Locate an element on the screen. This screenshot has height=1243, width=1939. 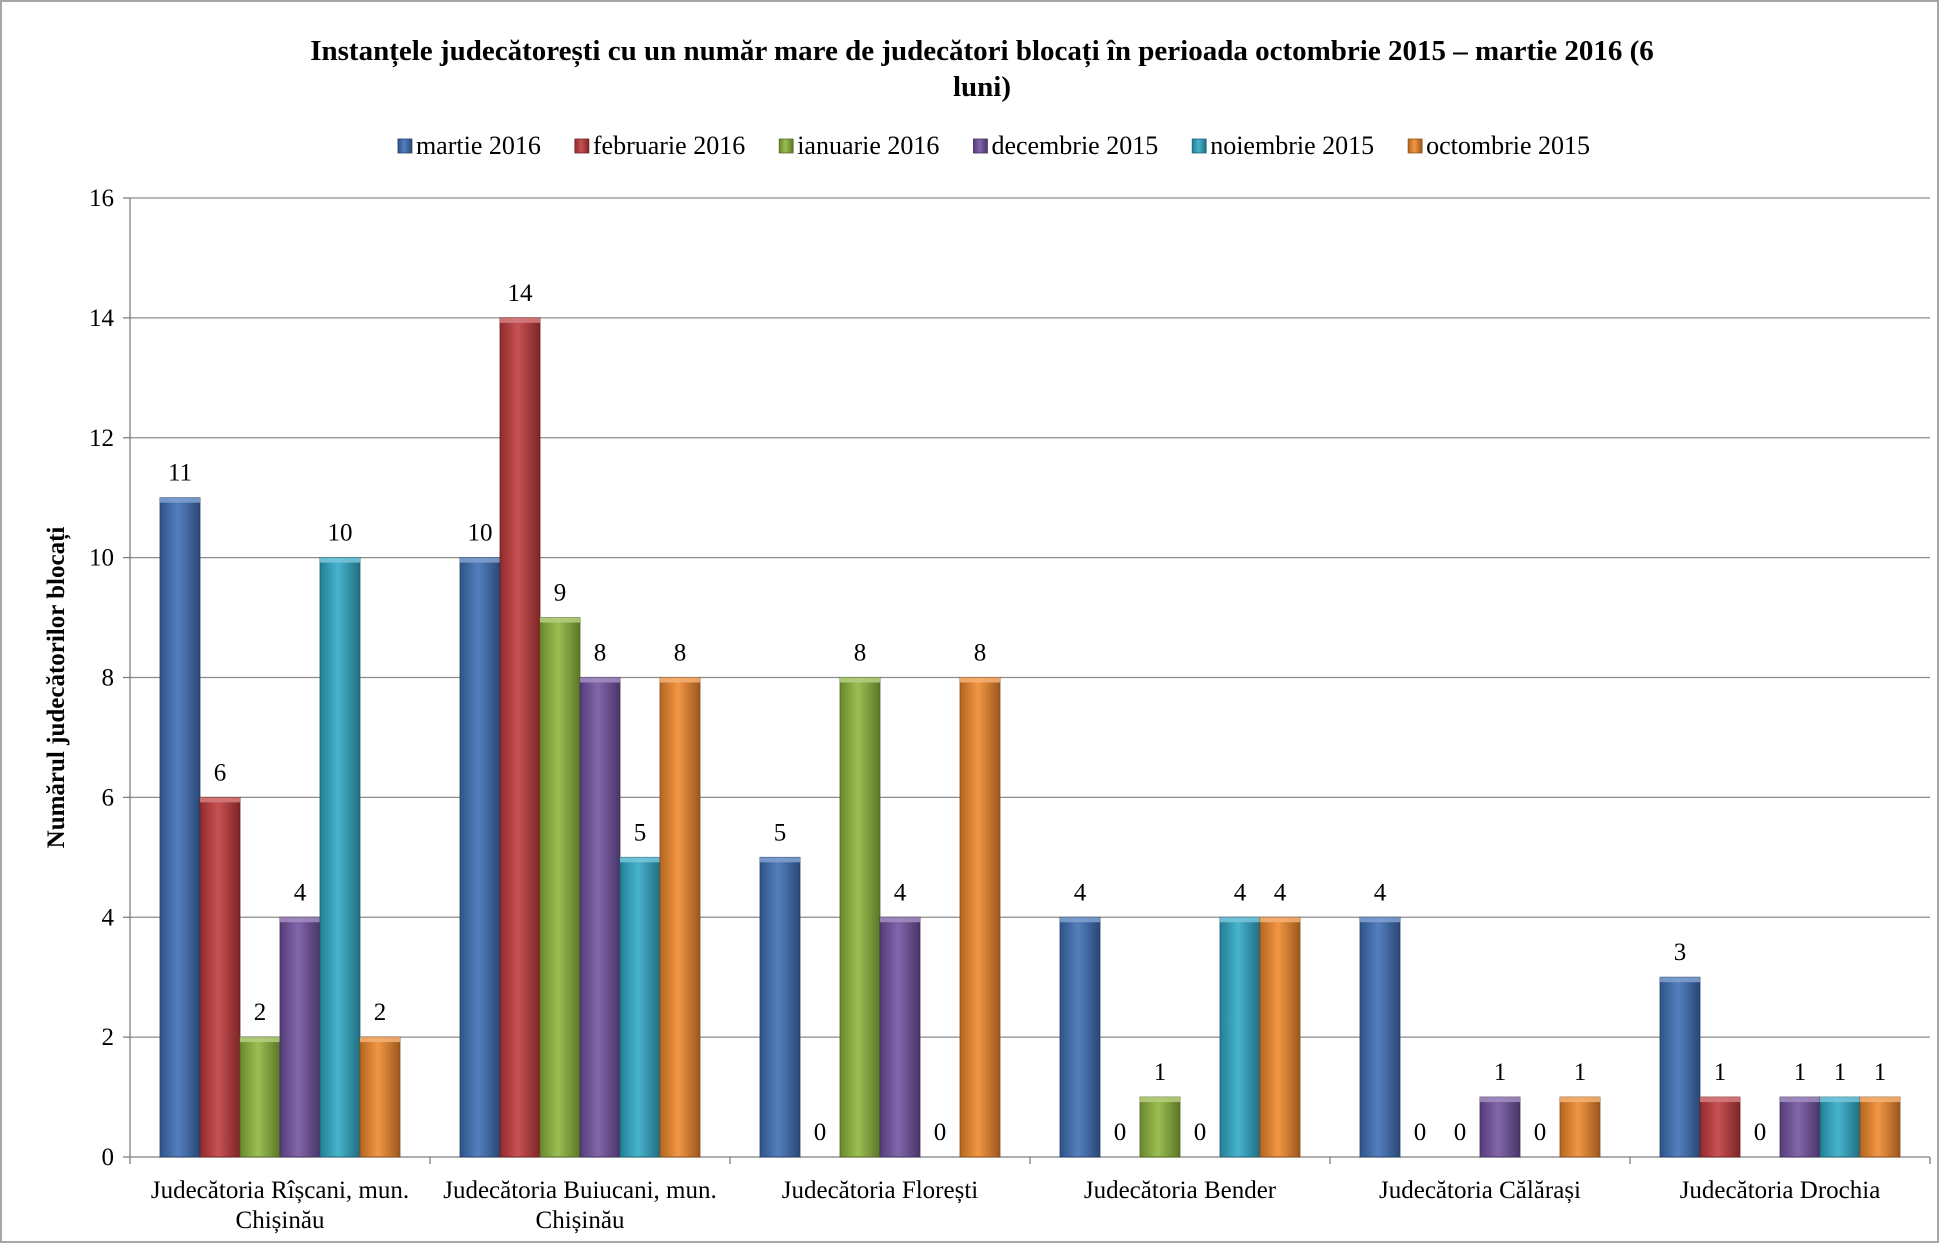
y-tick-label: 8 is located at coordinates (108, 678).